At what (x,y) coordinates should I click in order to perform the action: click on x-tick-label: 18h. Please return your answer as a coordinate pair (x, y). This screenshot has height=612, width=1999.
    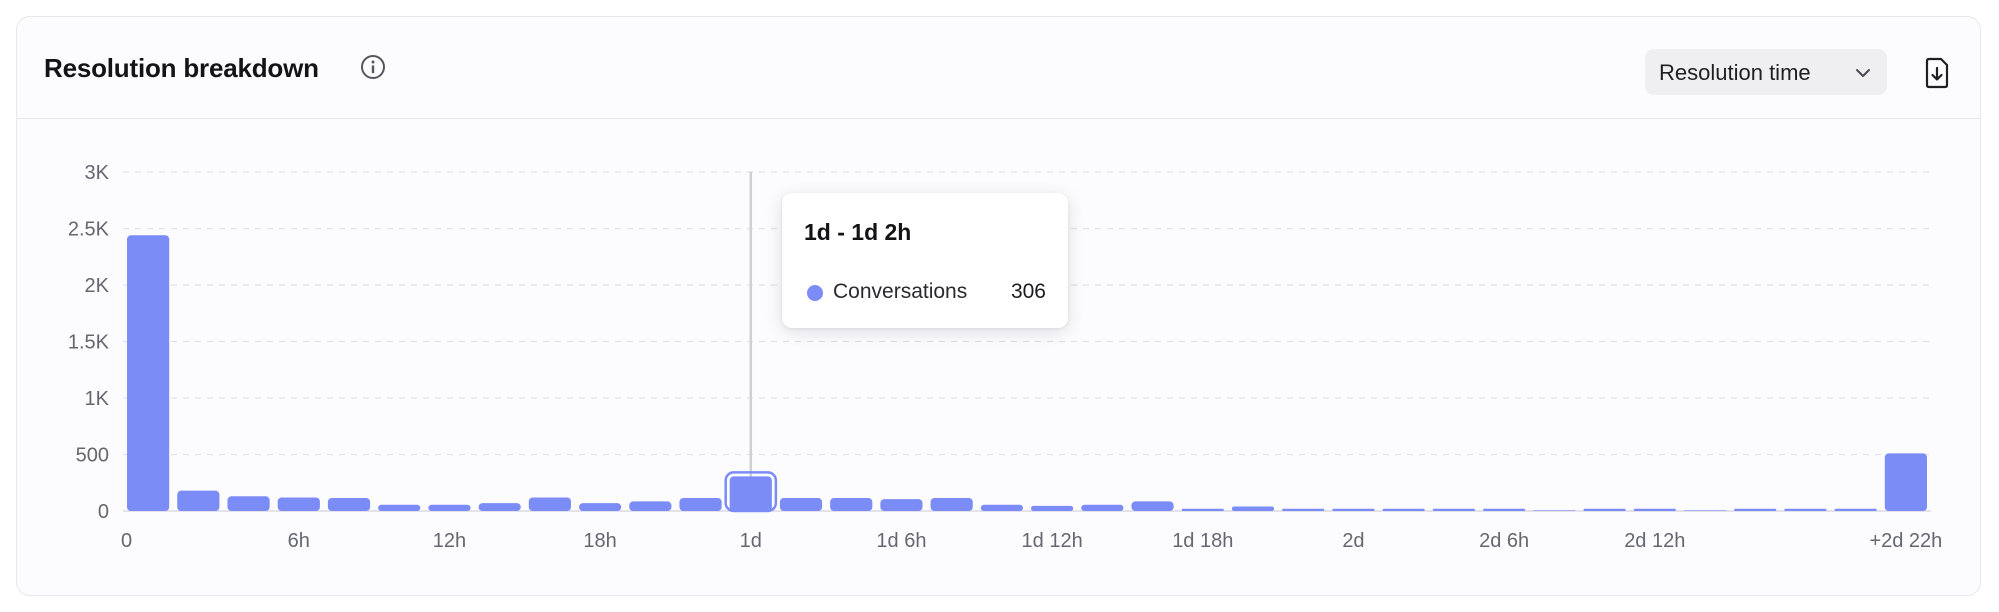
    Looking at the image, I should click on (599, 541).